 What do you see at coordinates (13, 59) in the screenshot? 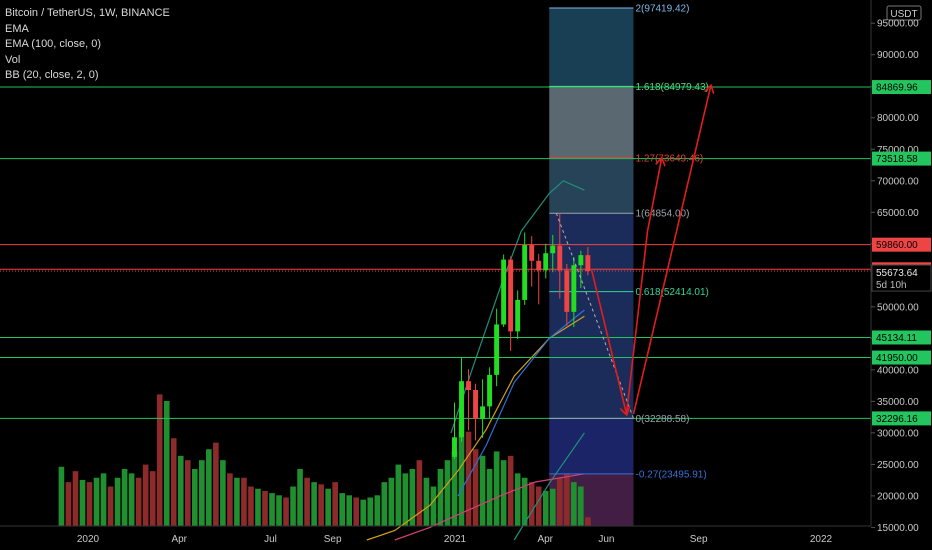
I see `legend-indicator-vol: Vol` at bounding box center [13, 59].